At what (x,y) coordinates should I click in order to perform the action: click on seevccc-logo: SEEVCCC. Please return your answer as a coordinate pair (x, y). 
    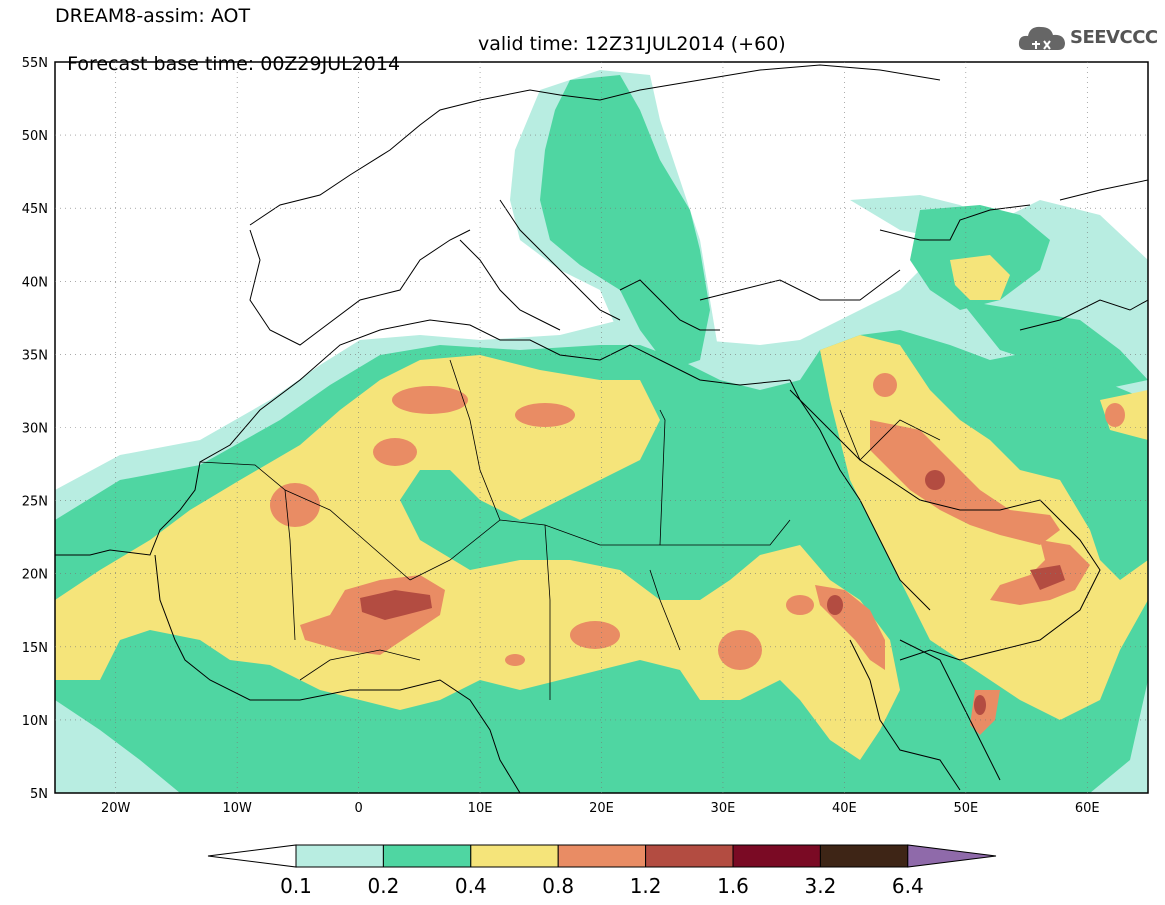
    Looking at the image, I should click on (1088, 39).